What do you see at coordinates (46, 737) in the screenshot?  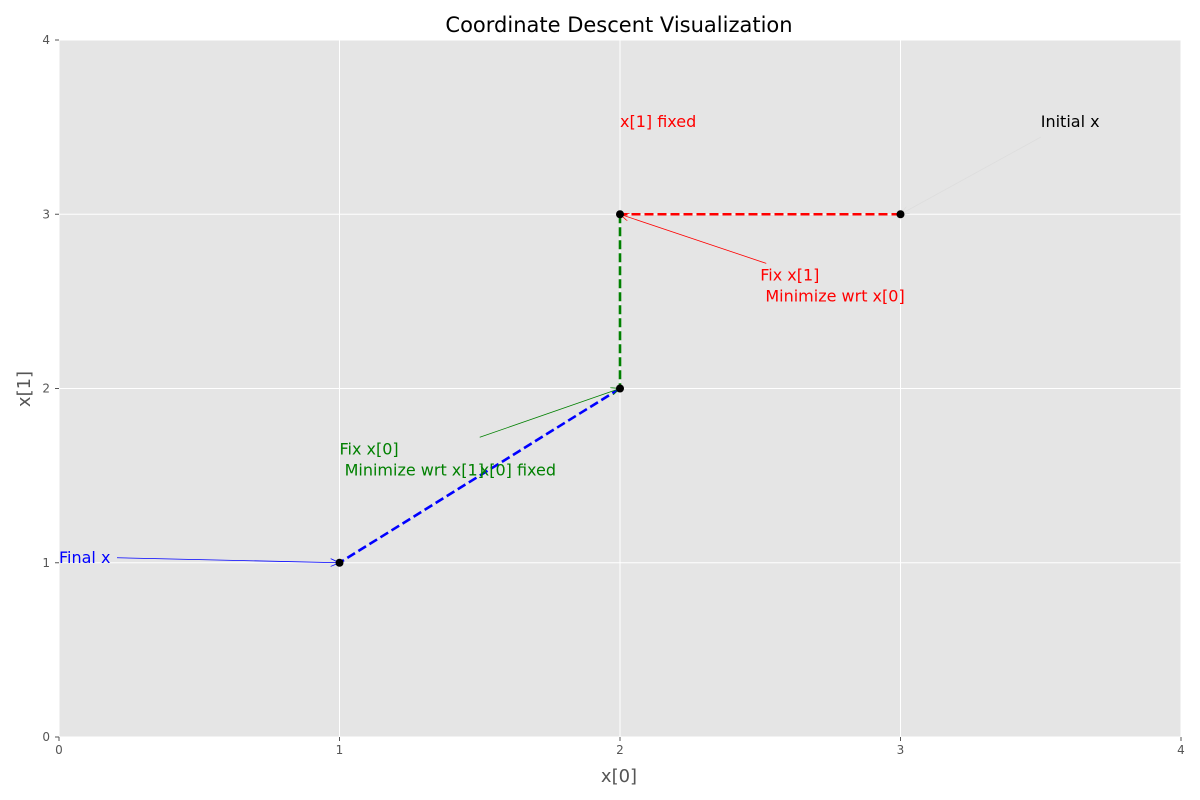 I see `y-tick-label: 0` at bounding box center [46, 737].